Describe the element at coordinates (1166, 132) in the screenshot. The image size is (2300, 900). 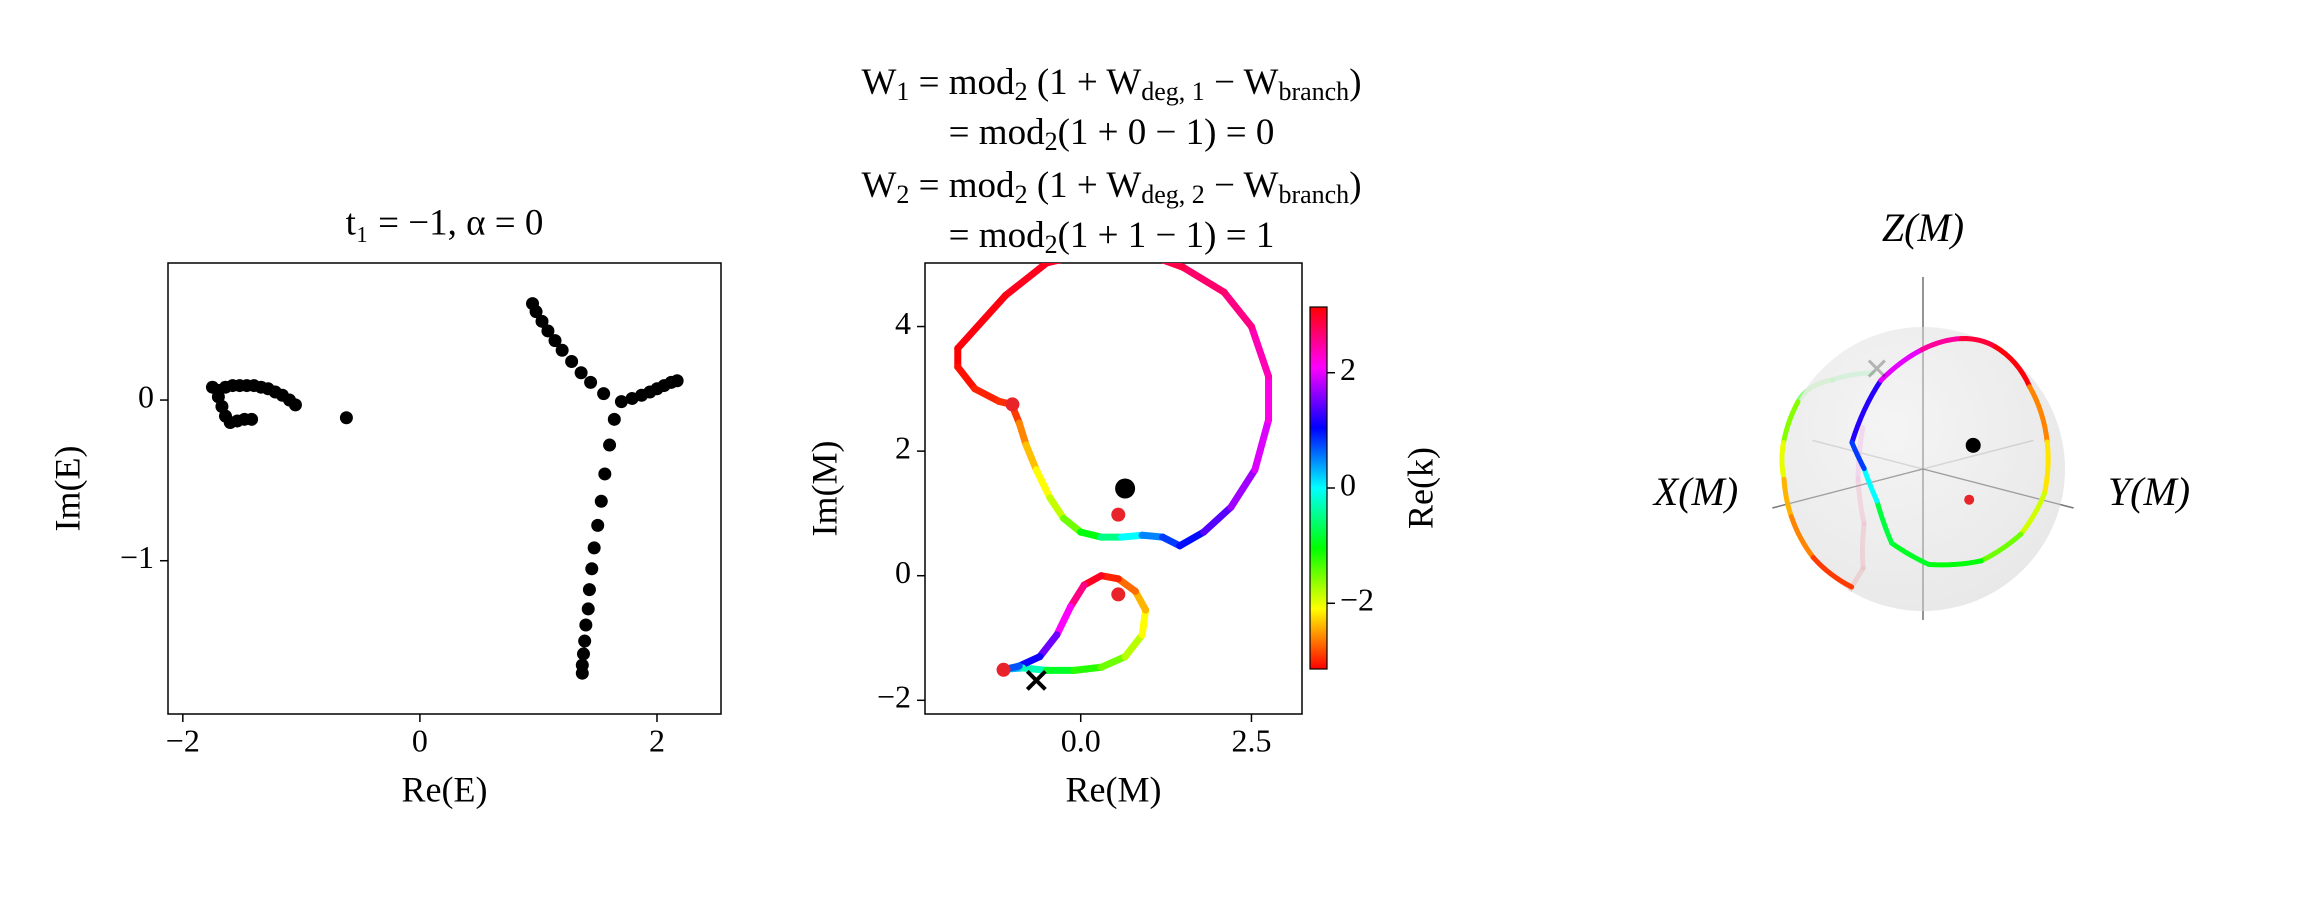
I see `formula-text: (1 + 0 − 1) = 0` at that location.